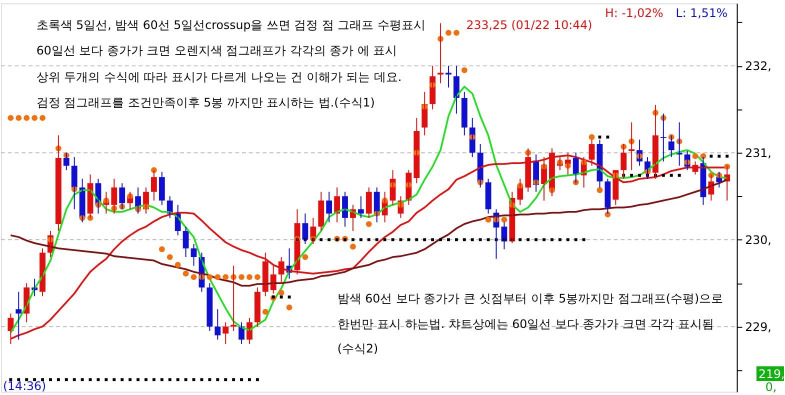  Describe the element at coordinates (634, 13) in the screenshot. I see `annotation: H: -1,02%` at that location.